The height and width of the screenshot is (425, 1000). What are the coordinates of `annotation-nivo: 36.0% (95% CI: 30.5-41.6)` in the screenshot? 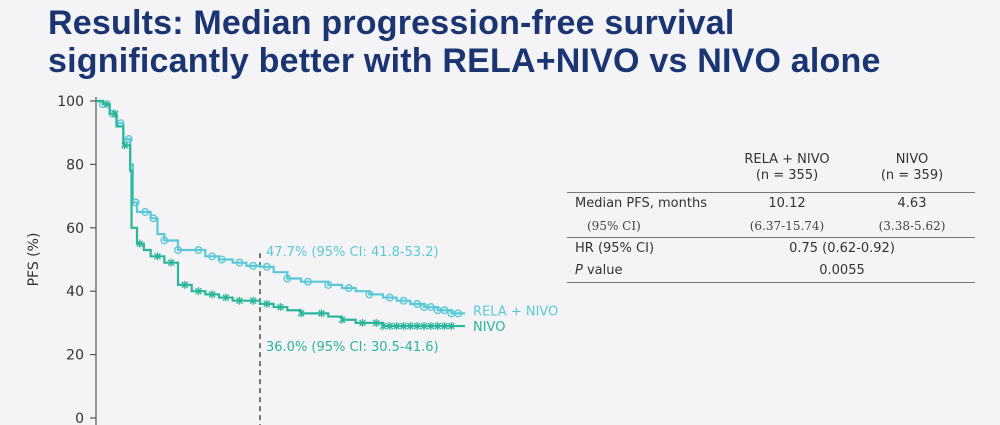 It's located at (352, 347).